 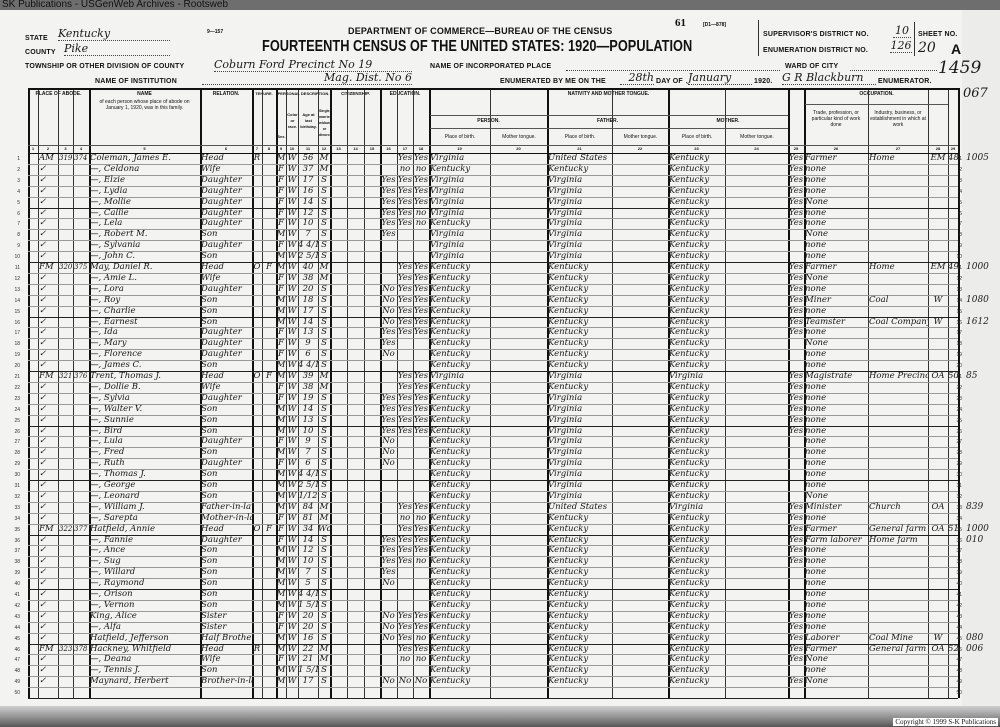 I want to click on sex: F, so click(x=281, y=517).